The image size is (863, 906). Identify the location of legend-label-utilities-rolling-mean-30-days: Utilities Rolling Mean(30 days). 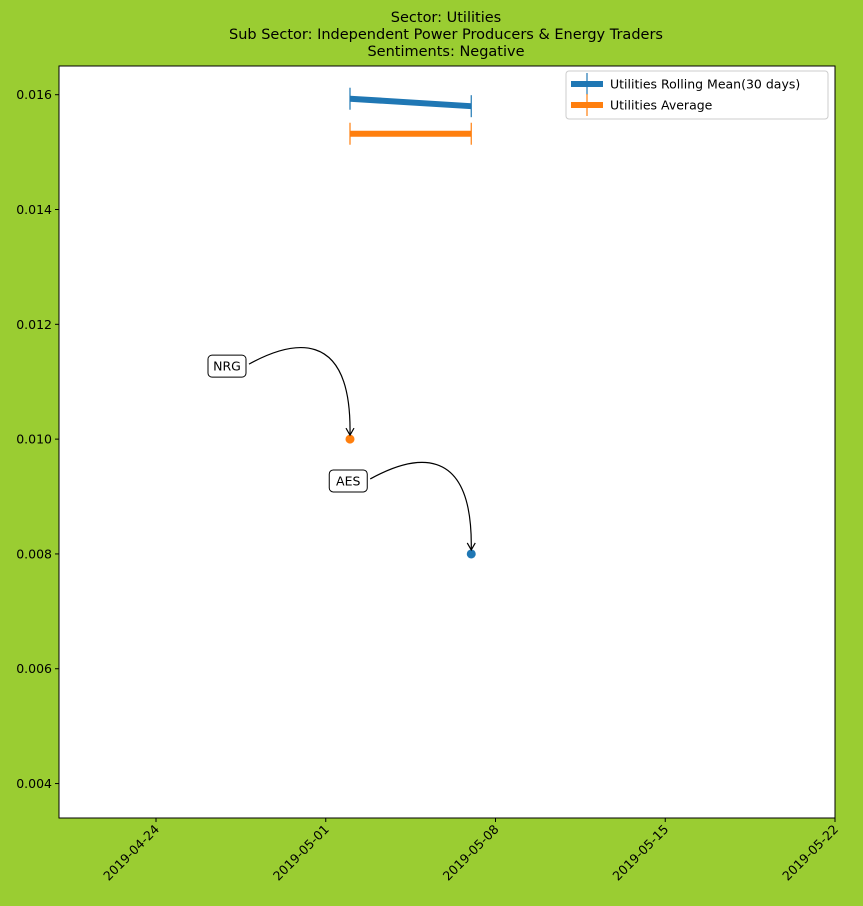
(705, 84).